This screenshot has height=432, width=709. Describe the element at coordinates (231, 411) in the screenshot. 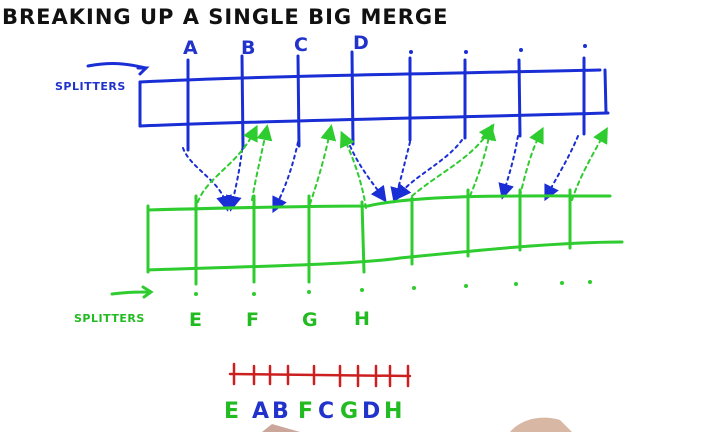

I see `merged-letter-e: E` at that location.